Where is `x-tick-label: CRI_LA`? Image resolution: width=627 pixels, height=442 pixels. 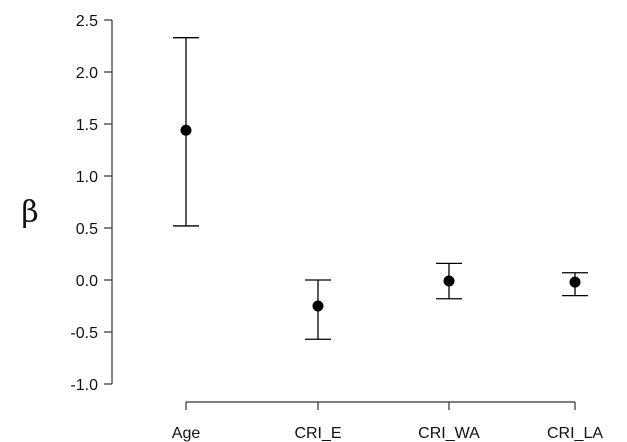
x-tick-label: CRI_LA is located at coordinates (575, 433).